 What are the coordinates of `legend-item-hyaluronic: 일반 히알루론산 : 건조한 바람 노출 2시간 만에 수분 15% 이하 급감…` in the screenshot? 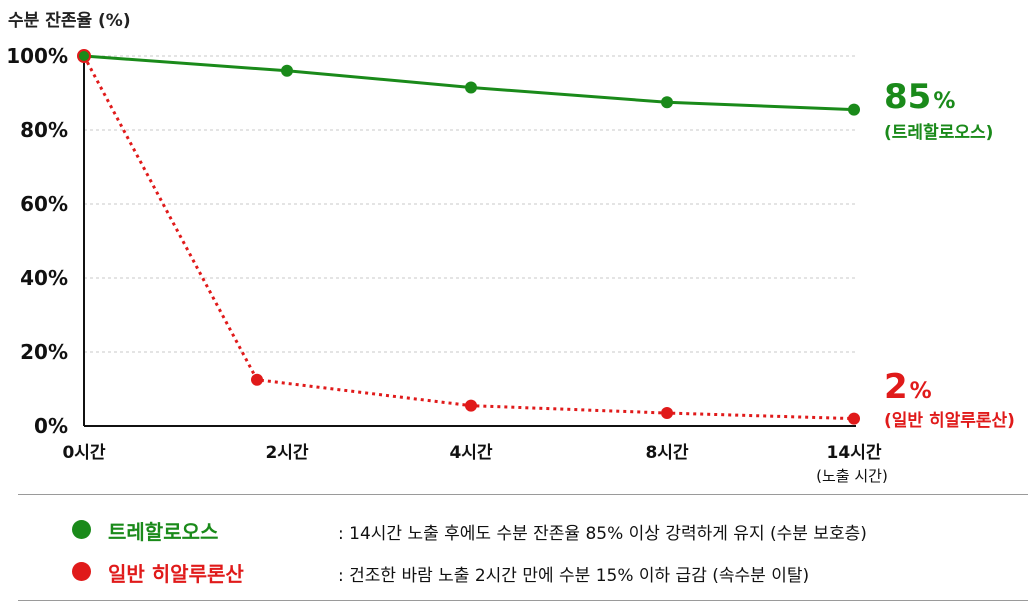 It's located at (517, 572).